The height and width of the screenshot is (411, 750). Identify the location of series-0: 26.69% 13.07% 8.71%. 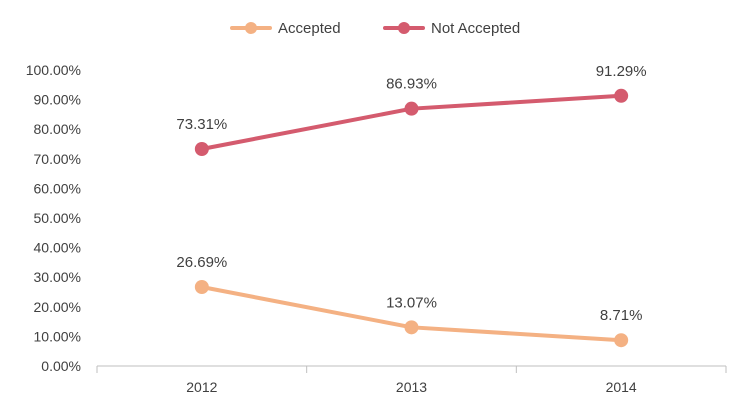
(409, 301).